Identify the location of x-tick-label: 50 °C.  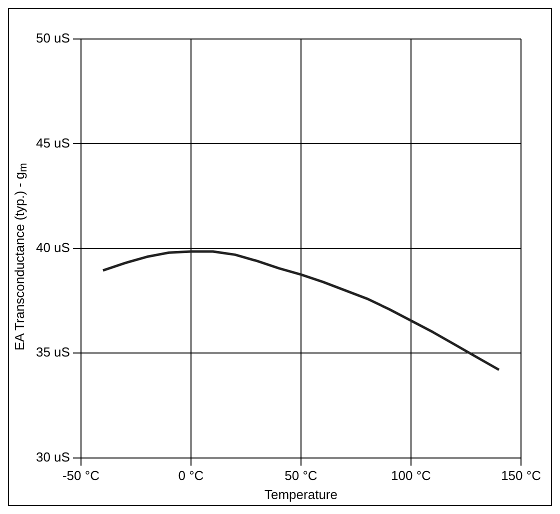
(301, 476).